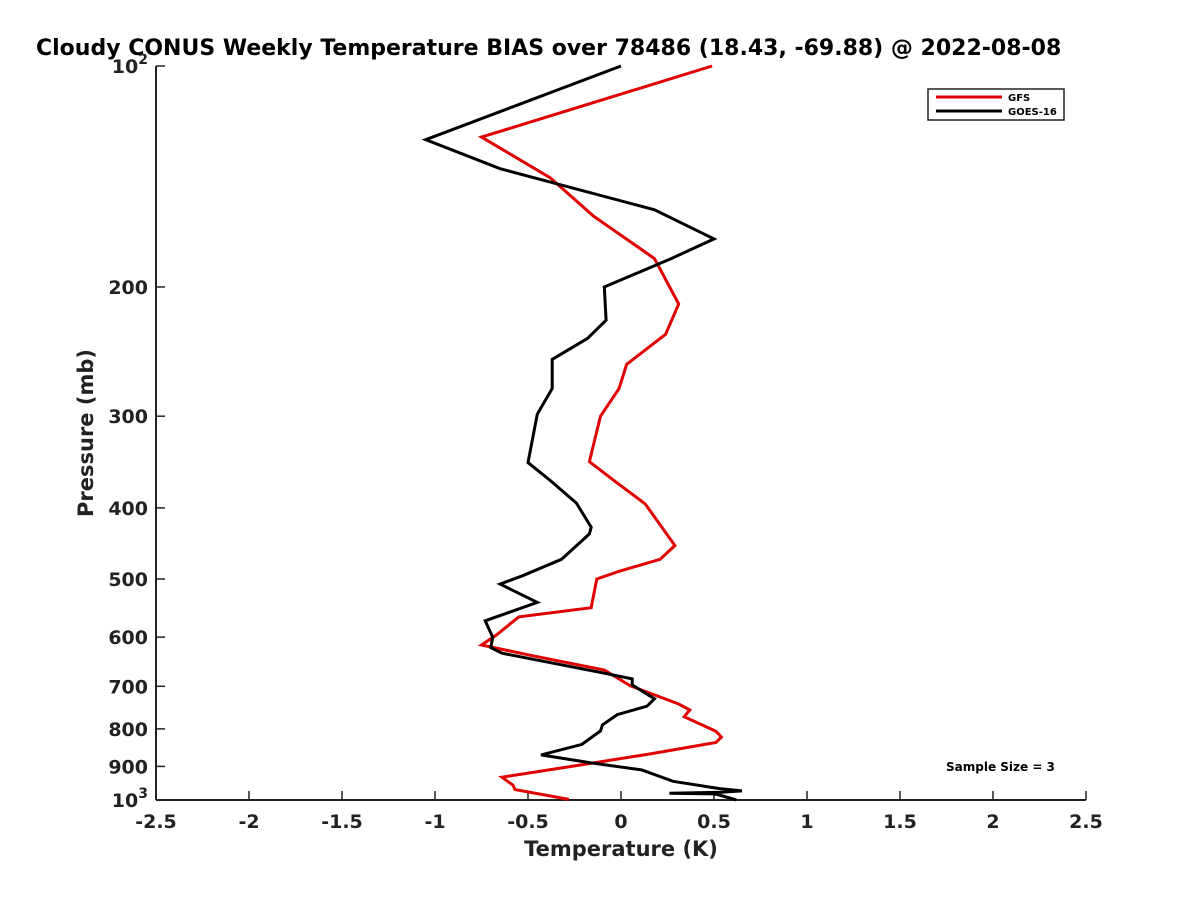  I want to click on x-tick-label: 2.5, so click(1086, 822).